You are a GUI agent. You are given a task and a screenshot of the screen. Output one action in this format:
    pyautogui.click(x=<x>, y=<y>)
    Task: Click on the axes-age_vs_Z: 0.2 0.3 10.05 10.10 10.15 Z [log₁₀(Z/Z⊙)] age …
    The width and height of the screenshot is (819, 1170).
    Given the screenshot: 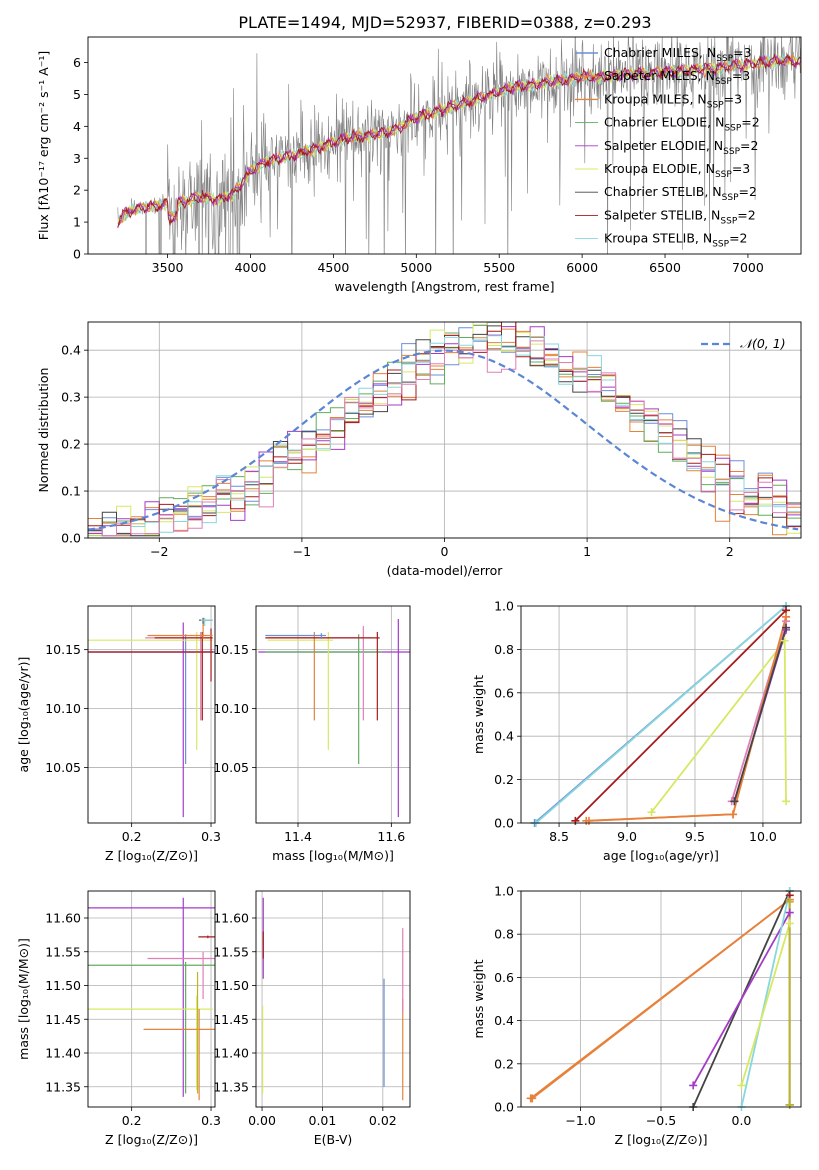 What is the action you would take?
    pyautogui.click(x=118, y=734)
    